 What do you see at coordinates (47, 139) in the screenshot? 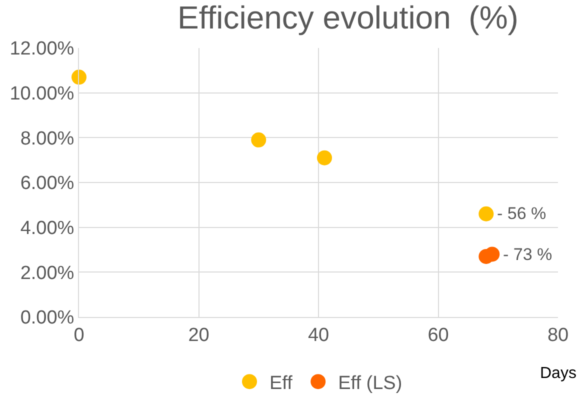
I see `y-tick-label: 8.00%` at bounding box center [47, 139].